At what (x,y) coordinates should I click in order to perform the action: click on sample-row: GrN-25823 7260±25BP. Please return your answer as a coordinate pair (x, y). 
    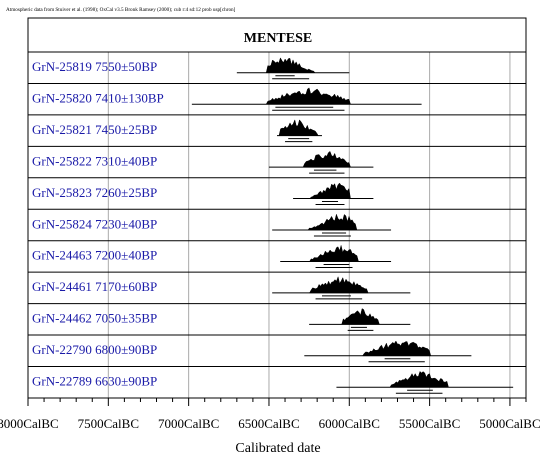
    Looking at the image, I should click on (277, 191).